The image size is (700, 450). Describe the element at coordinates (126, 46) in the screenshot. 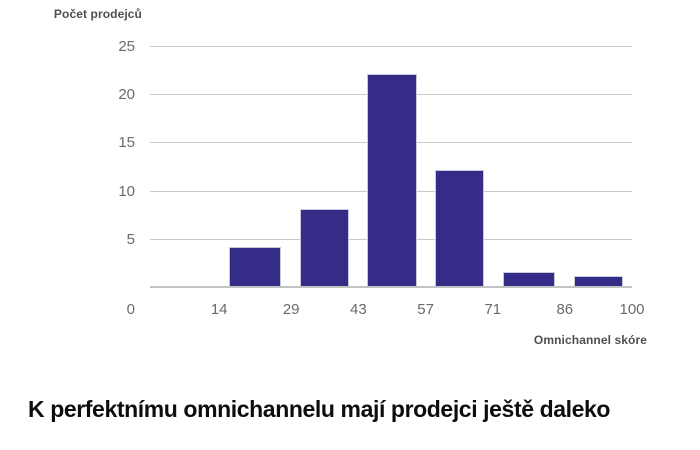

I see `y-tick-label-25: 25` at that location.